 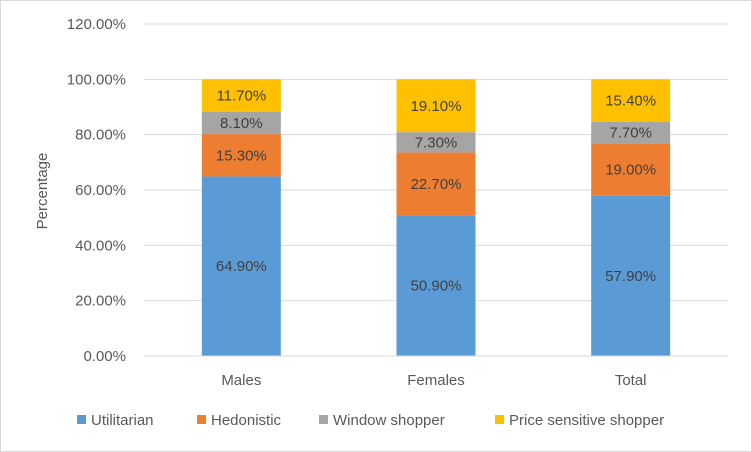 I want to click on data-label: 19.00%, so click(x=630, y=170).